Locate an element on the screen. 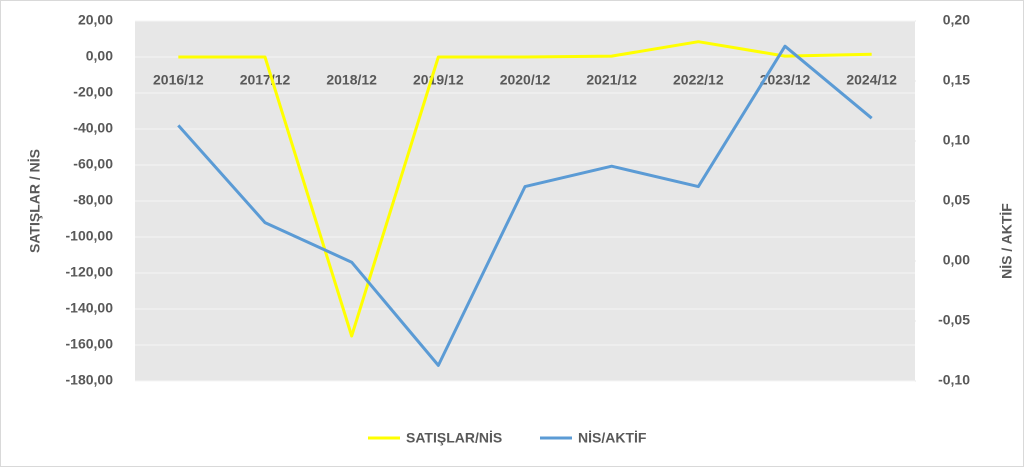  x-tick-label: 2019/12 is located at coordinates (438, 80).